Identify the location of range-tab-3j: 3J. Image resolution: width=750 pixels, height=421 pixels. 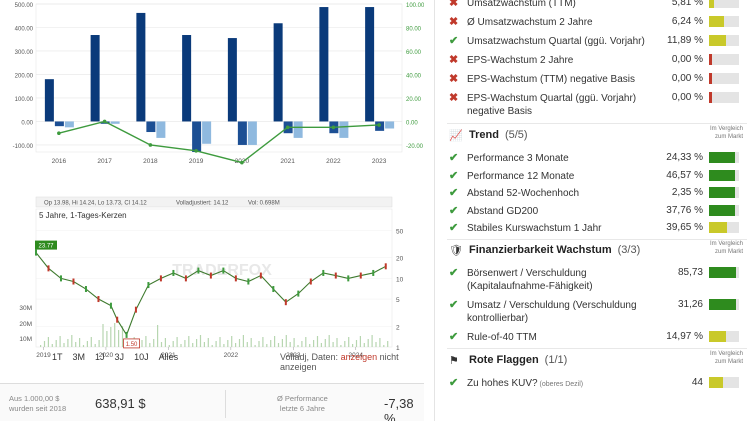
(119, 357).